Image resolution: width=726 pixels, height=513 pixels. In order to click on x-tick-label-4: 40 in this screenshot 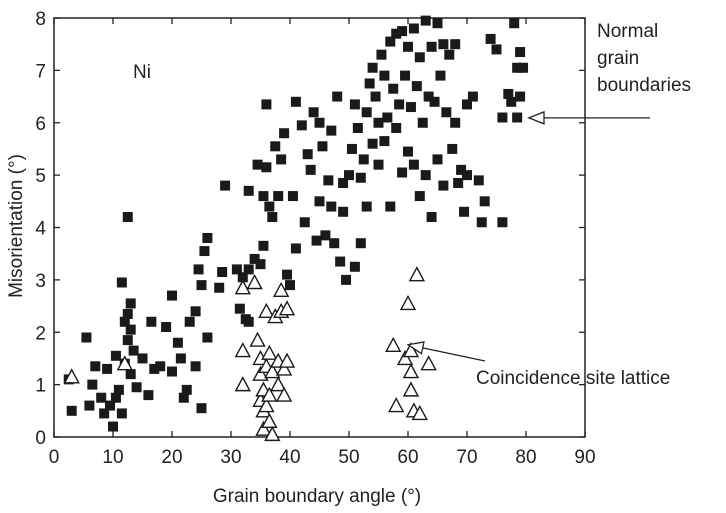, I will do `click(289, 457)`.